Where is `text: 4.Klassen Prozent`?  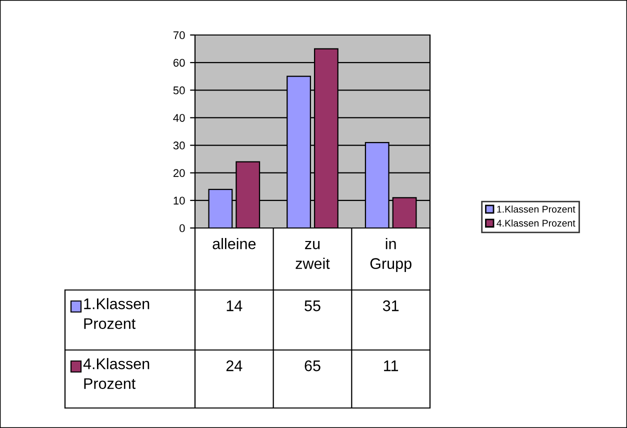
text: 4.Klassen Prozent is located at coordinates (116, 373).